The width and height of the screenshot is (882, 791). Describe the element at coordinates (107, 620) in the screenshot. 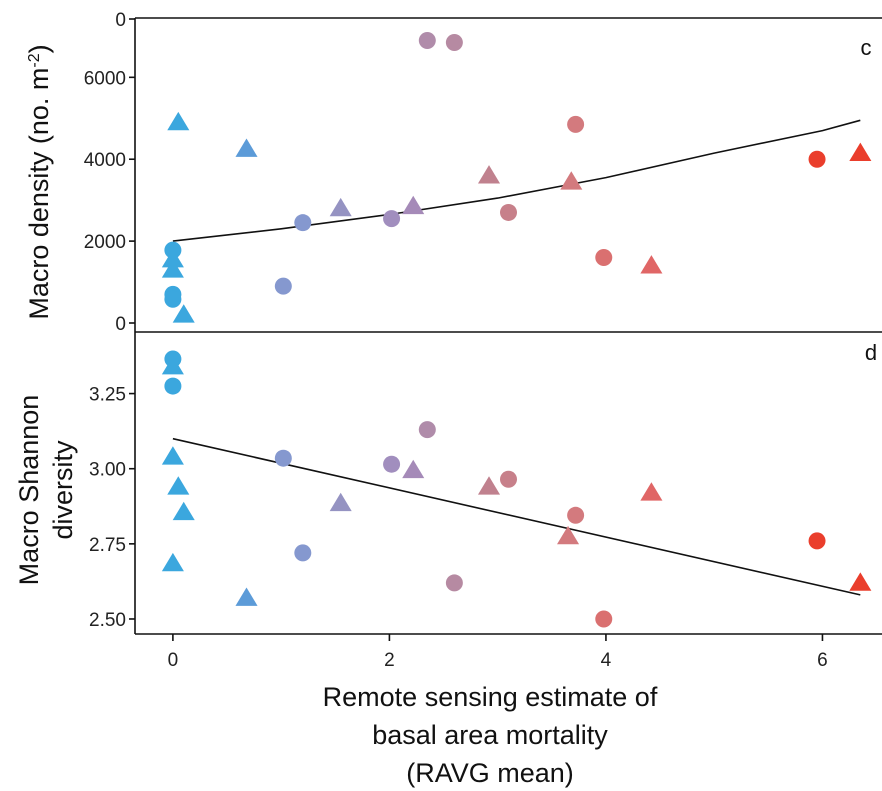

I see `panel-d-y-tick-label: 2.50` at that location.